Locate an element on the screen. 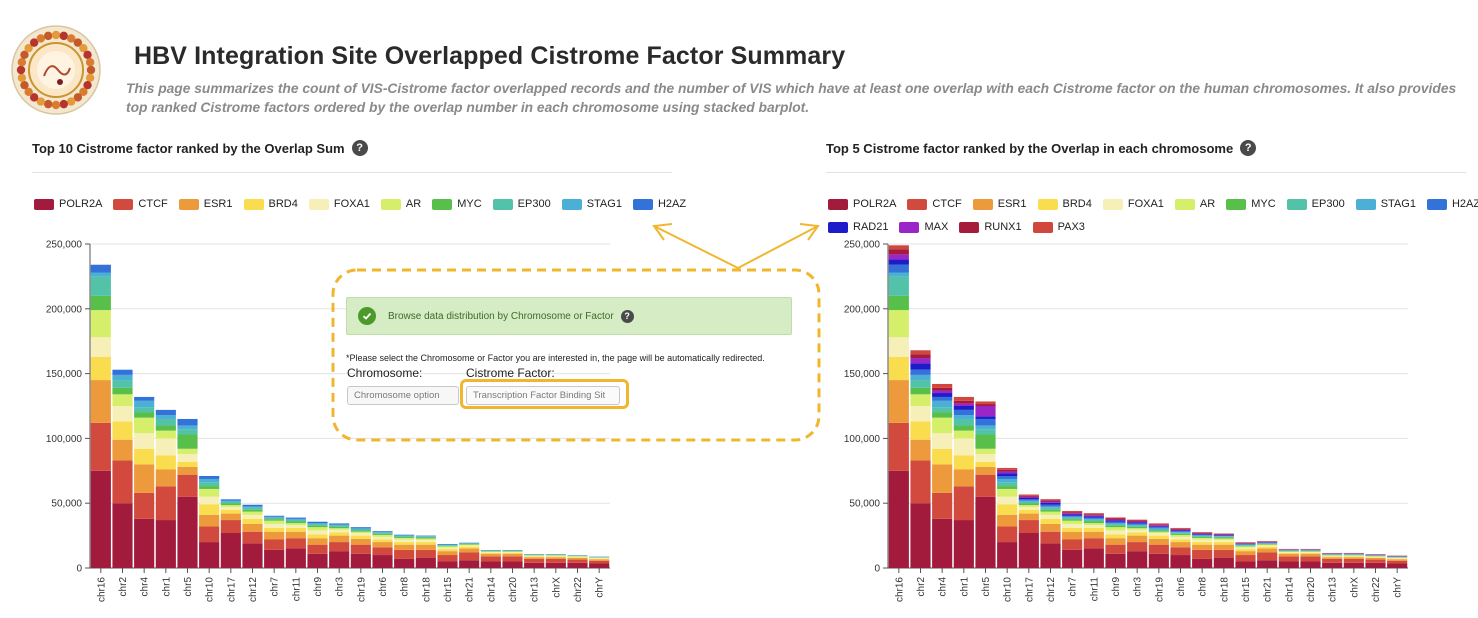 This screenshot has height=618, width=1478. bar-segment-polr2a-chrY is located at coordinates (1397, 565).